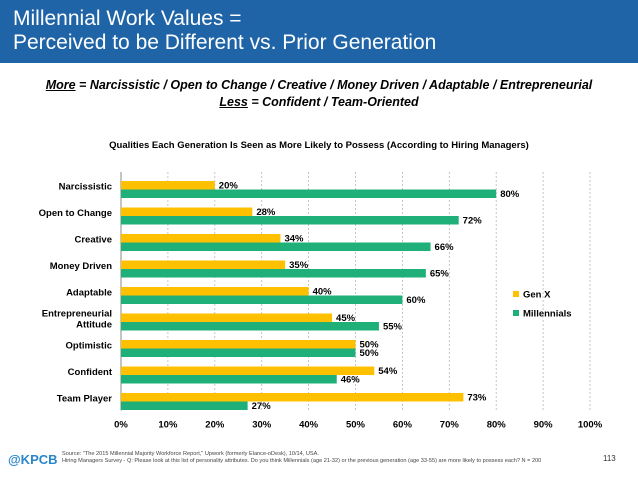  I want to click on category-label: Attitude, so click(94, 325).